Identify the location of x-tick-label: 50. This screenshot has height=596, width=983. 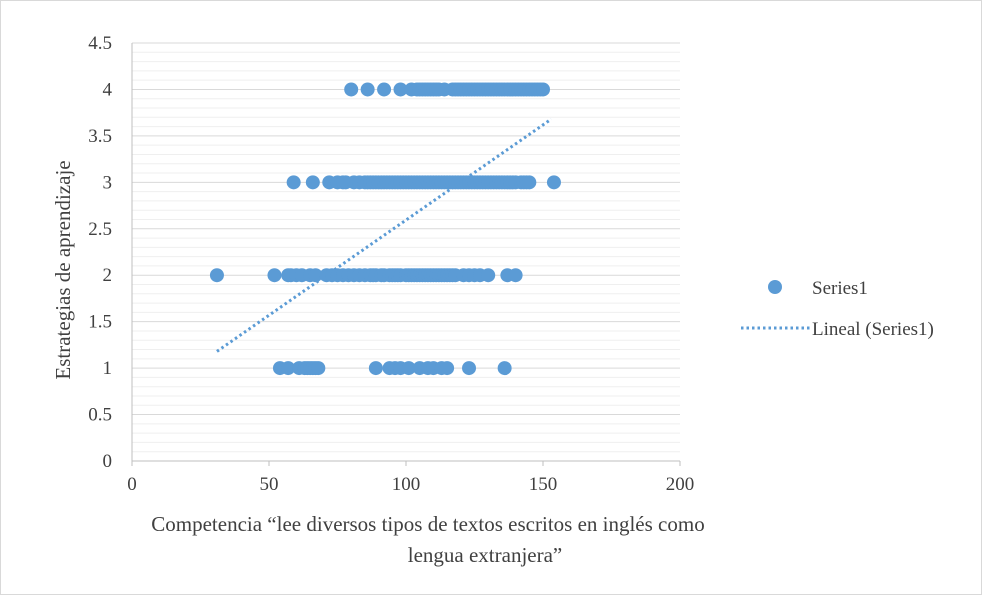
(269, 484).